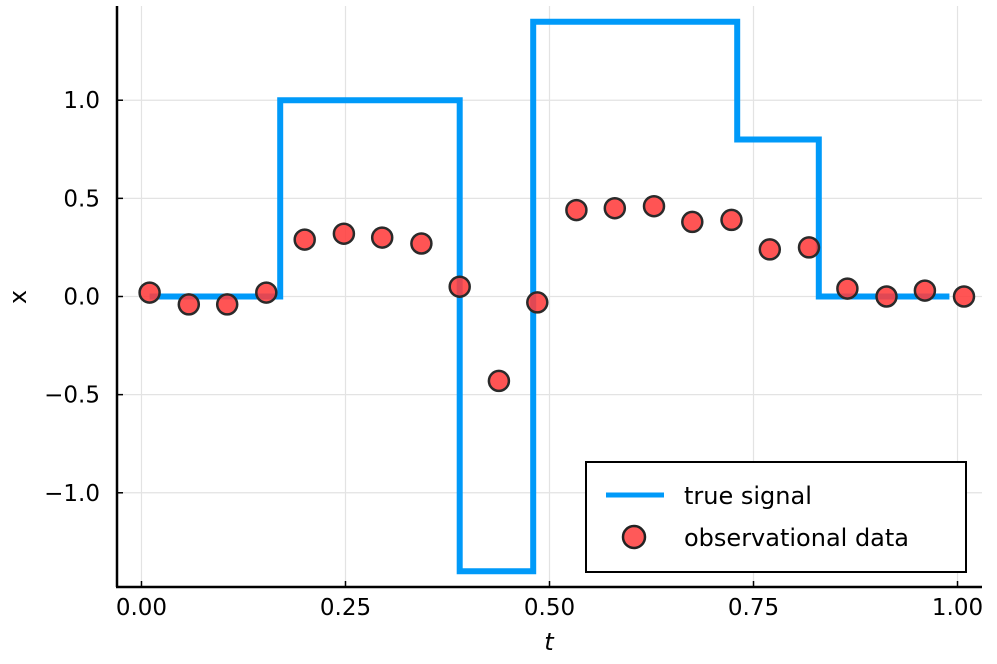  What do you see at coordinates (72, 494) in the screenshot?
I see `y-tick-label: −1.0` at bounding box center [72, 494].